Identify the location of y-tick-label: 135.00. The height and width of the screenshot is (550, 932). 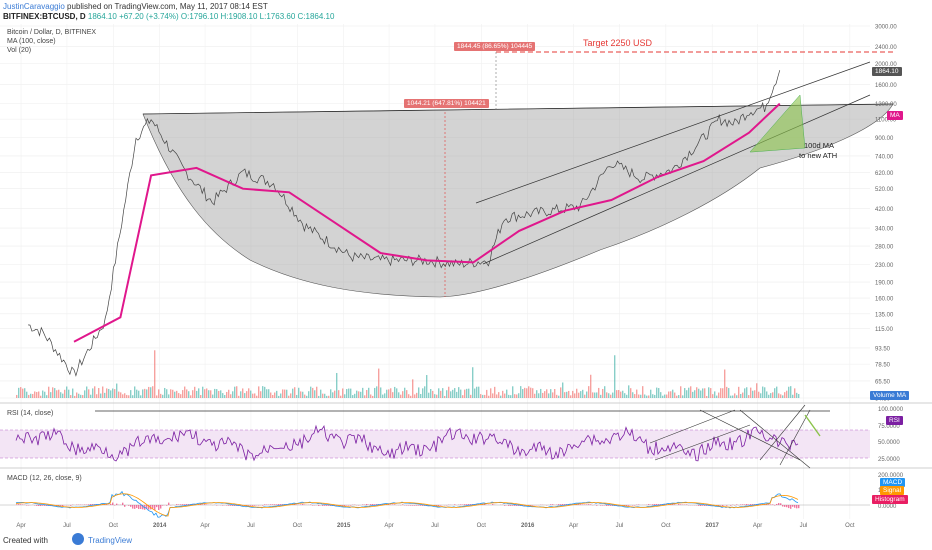
(884, 315).